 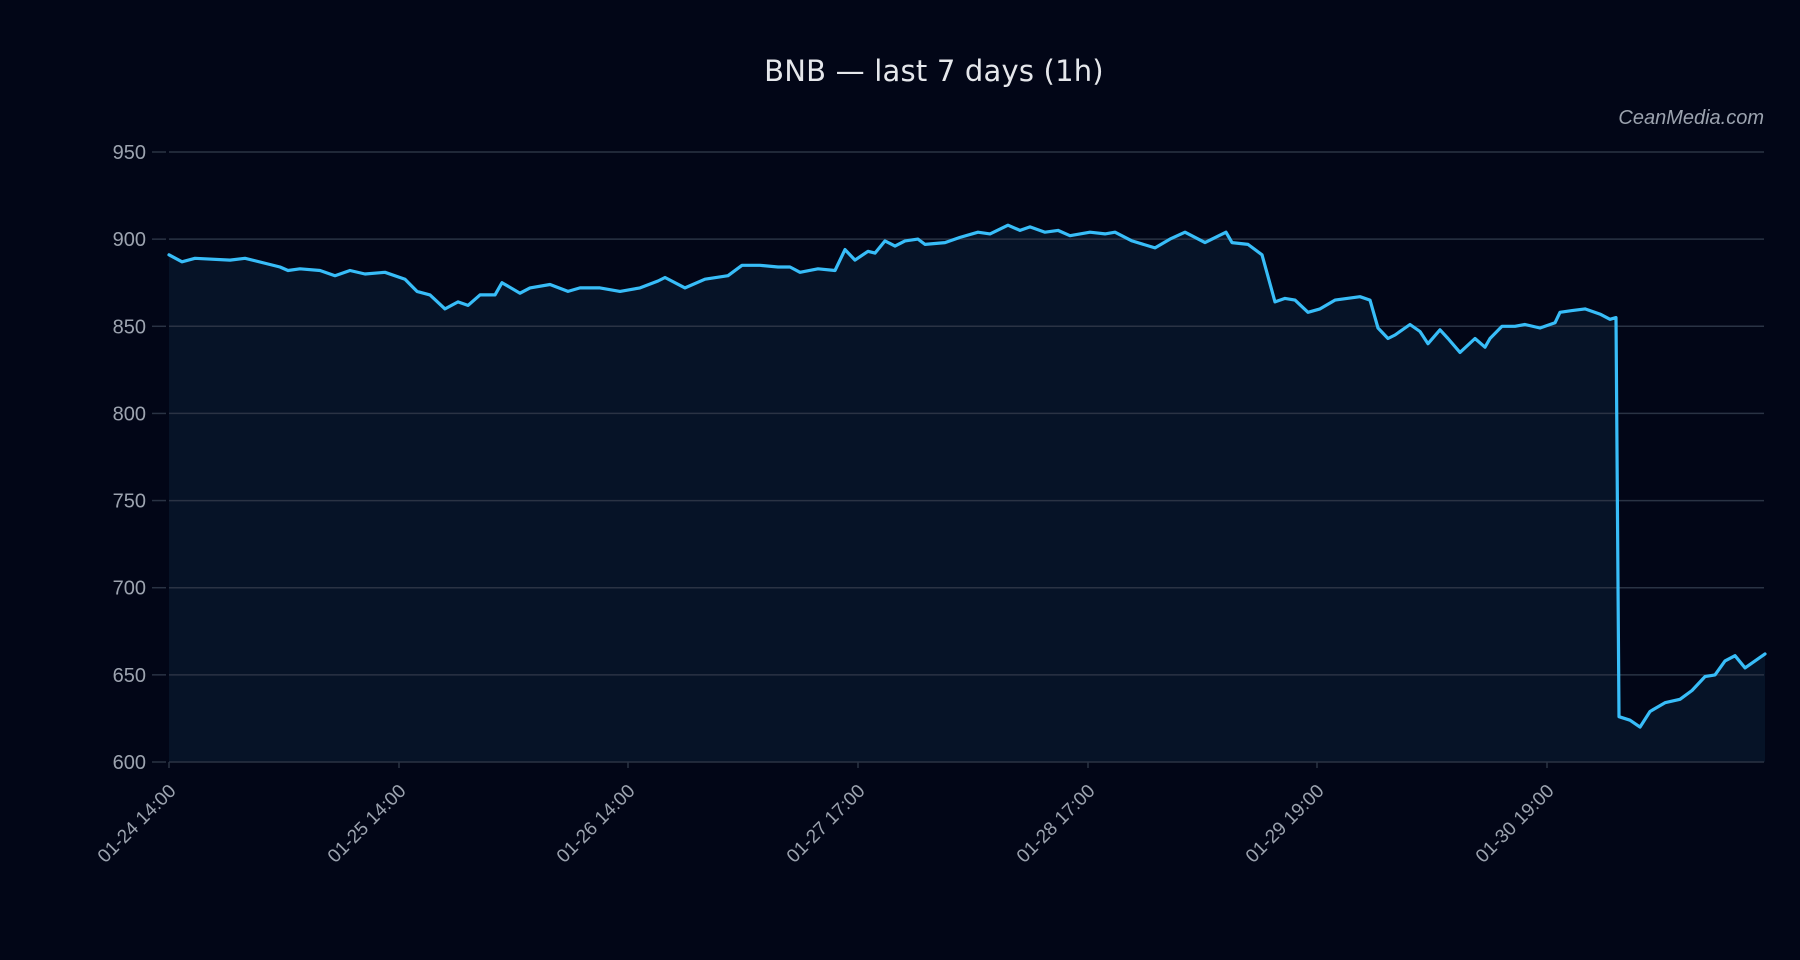 What do you see at coordinates (1285, 824) in the screenshot?
I see `x-tick-label: 01-29 19:00` at bounding box center [1285, 824].